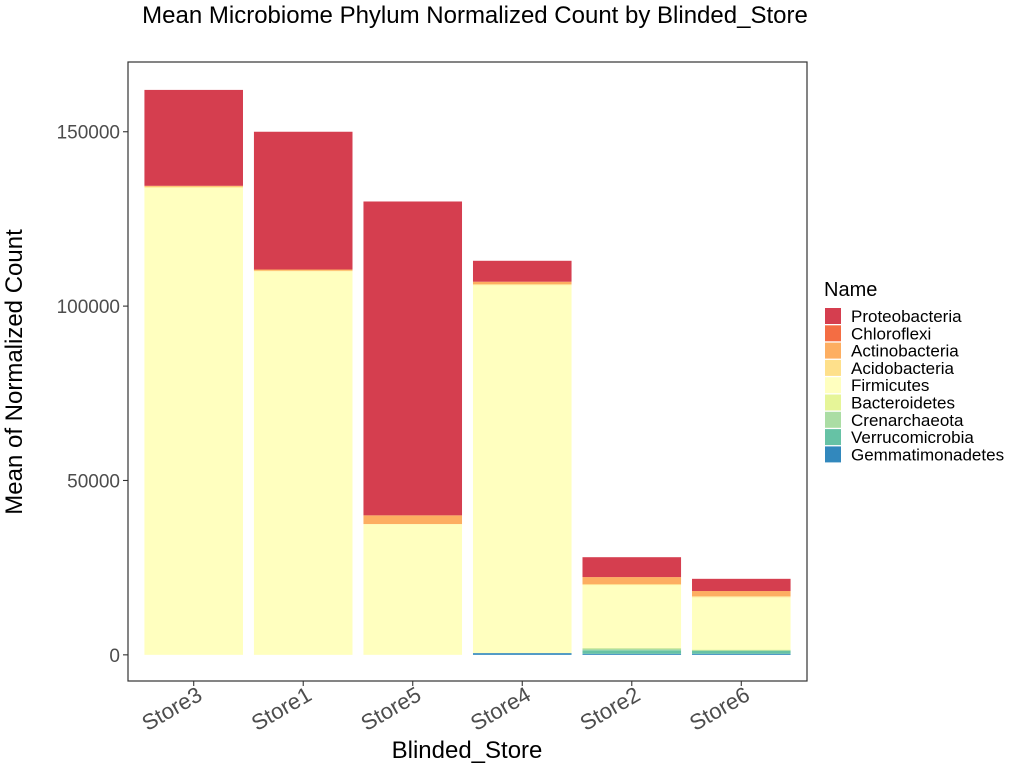  I want to click on bar-segment-store3-acidobacteria, so click(193, 187).